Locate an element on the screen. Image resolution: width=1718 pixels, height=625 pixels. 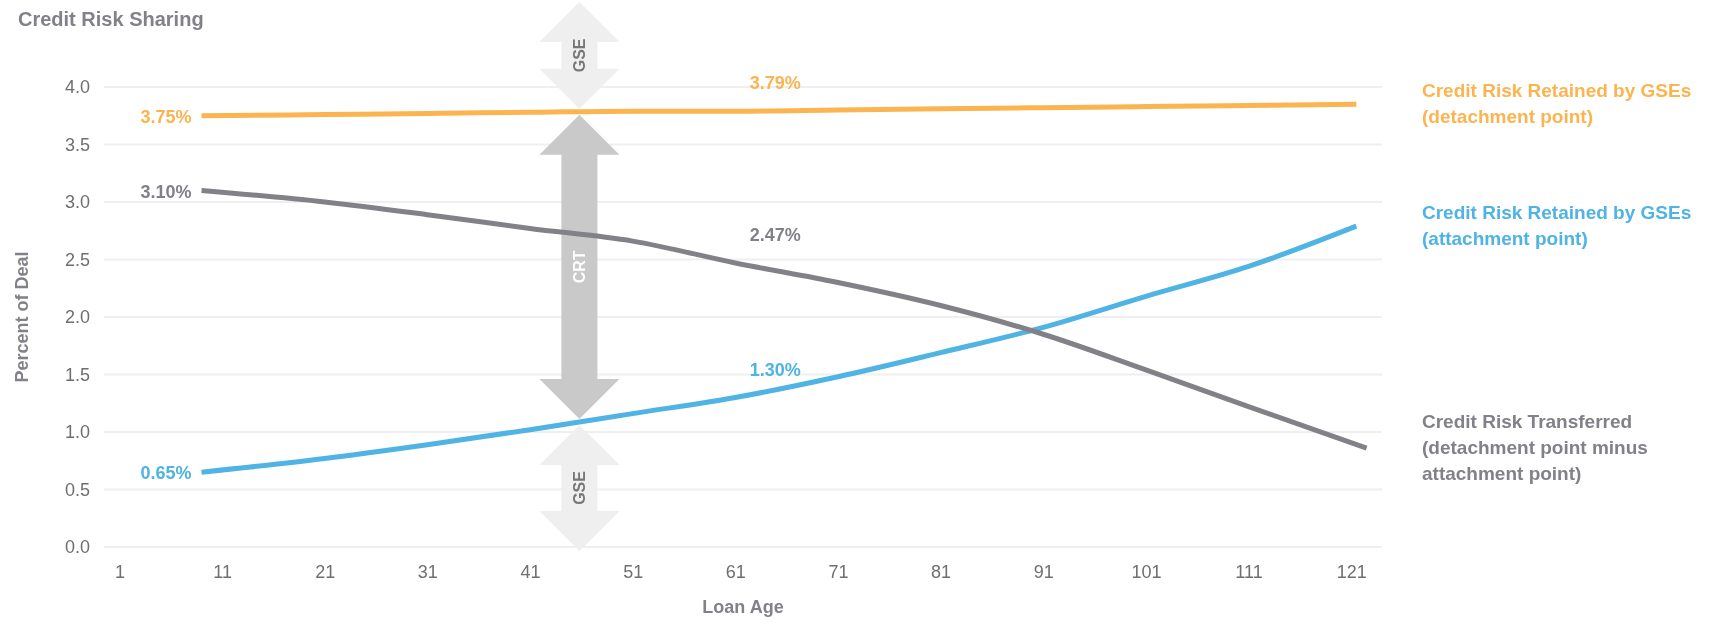
x-tick-label: 61 is located at coordinates (735, 571).